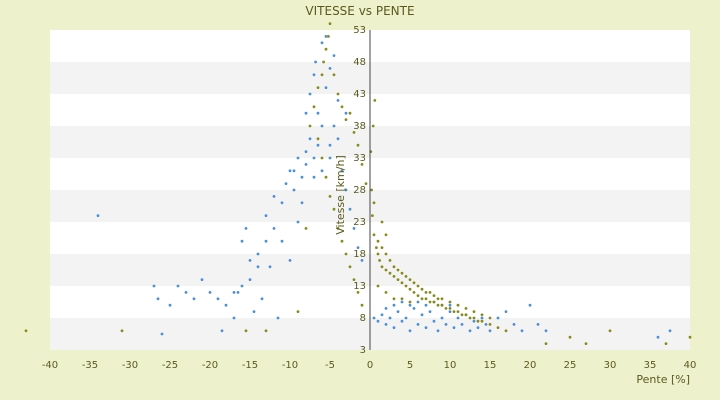 The height and width of the screenshot is (400, 720). I want to click on x-tick-label: -25, so click(170, 365).